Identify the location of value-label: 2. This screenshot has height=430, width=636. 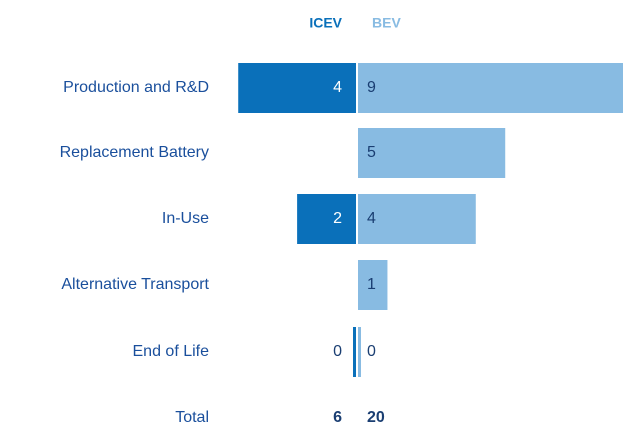
(337, 218).